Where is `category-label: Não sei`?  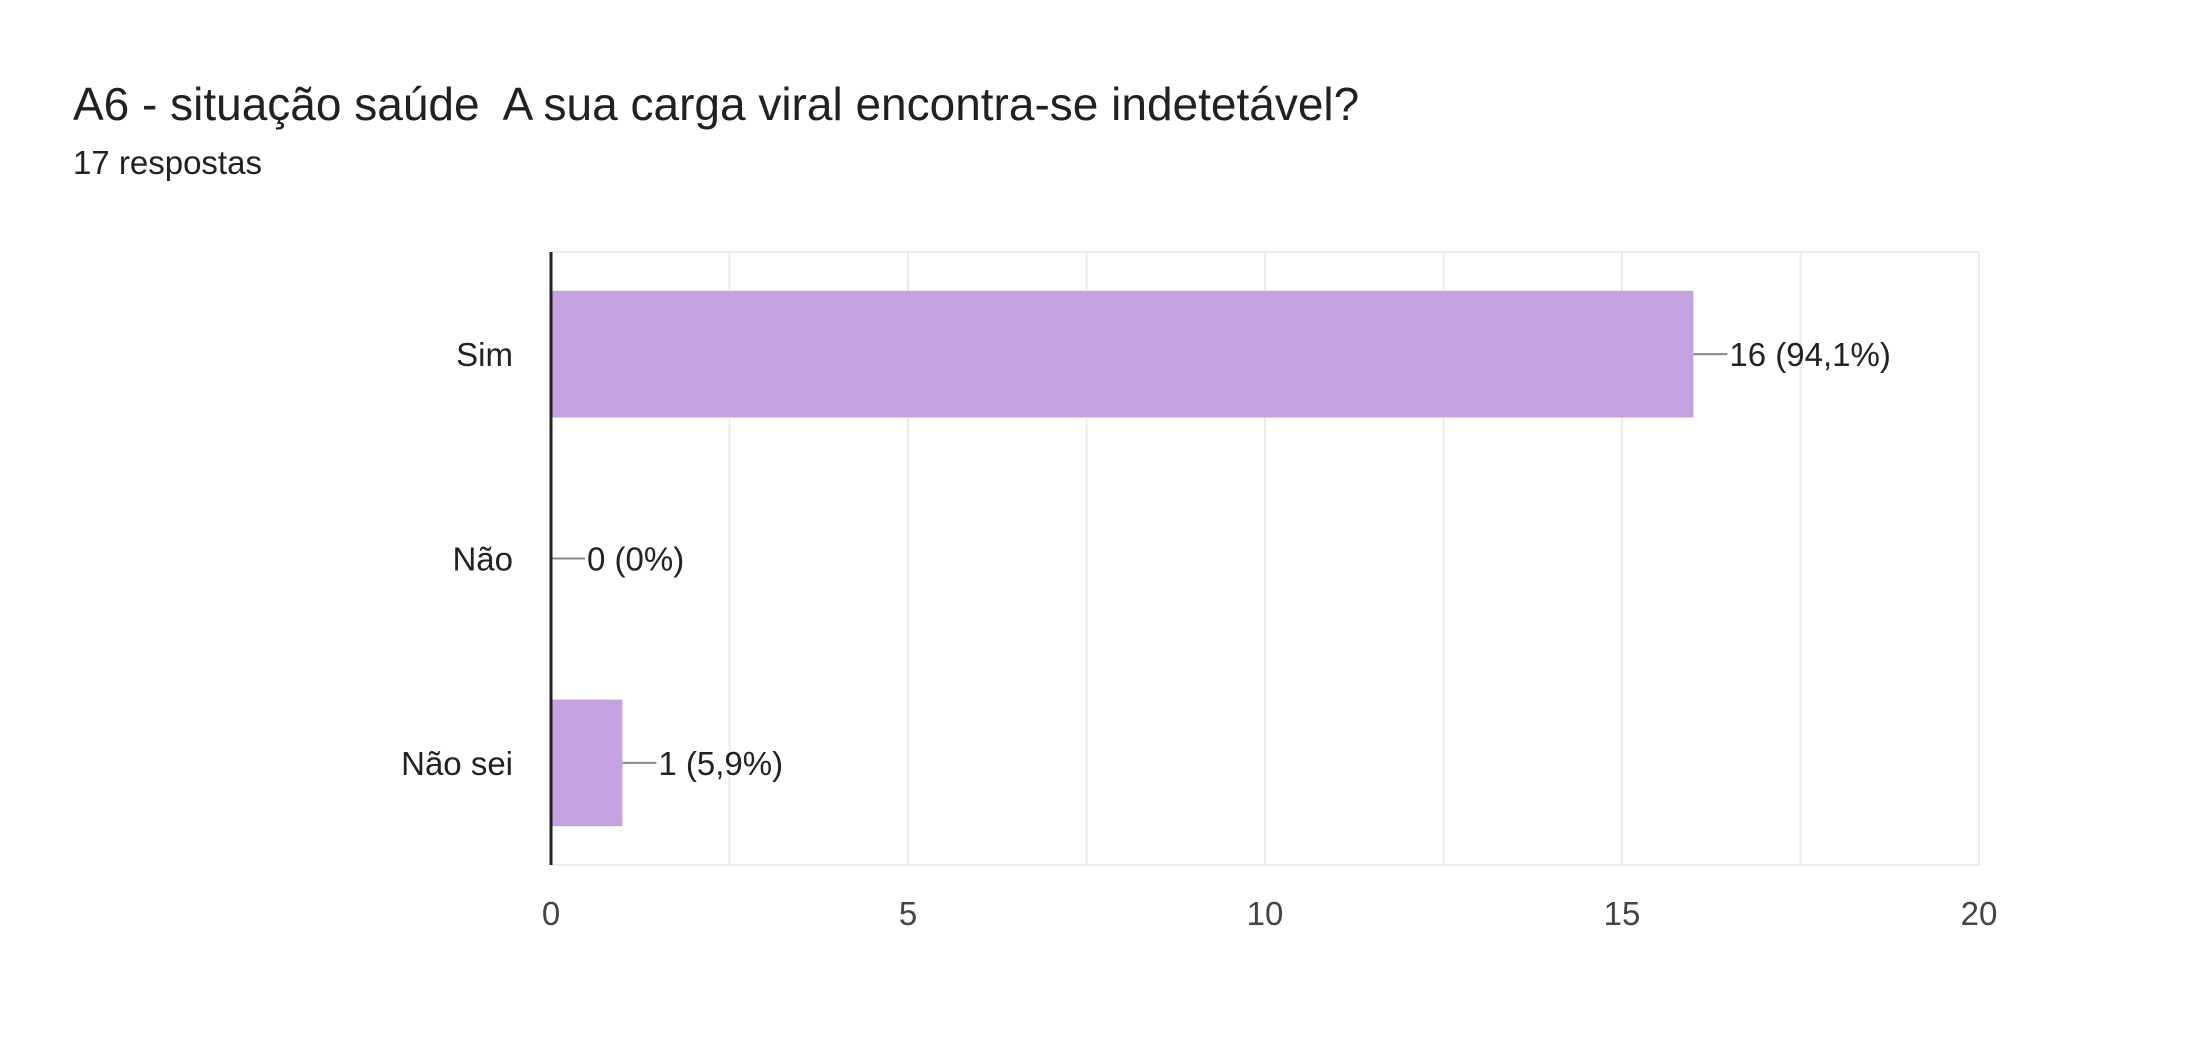
category-label: Não sei is located at coordinates (457, 763).